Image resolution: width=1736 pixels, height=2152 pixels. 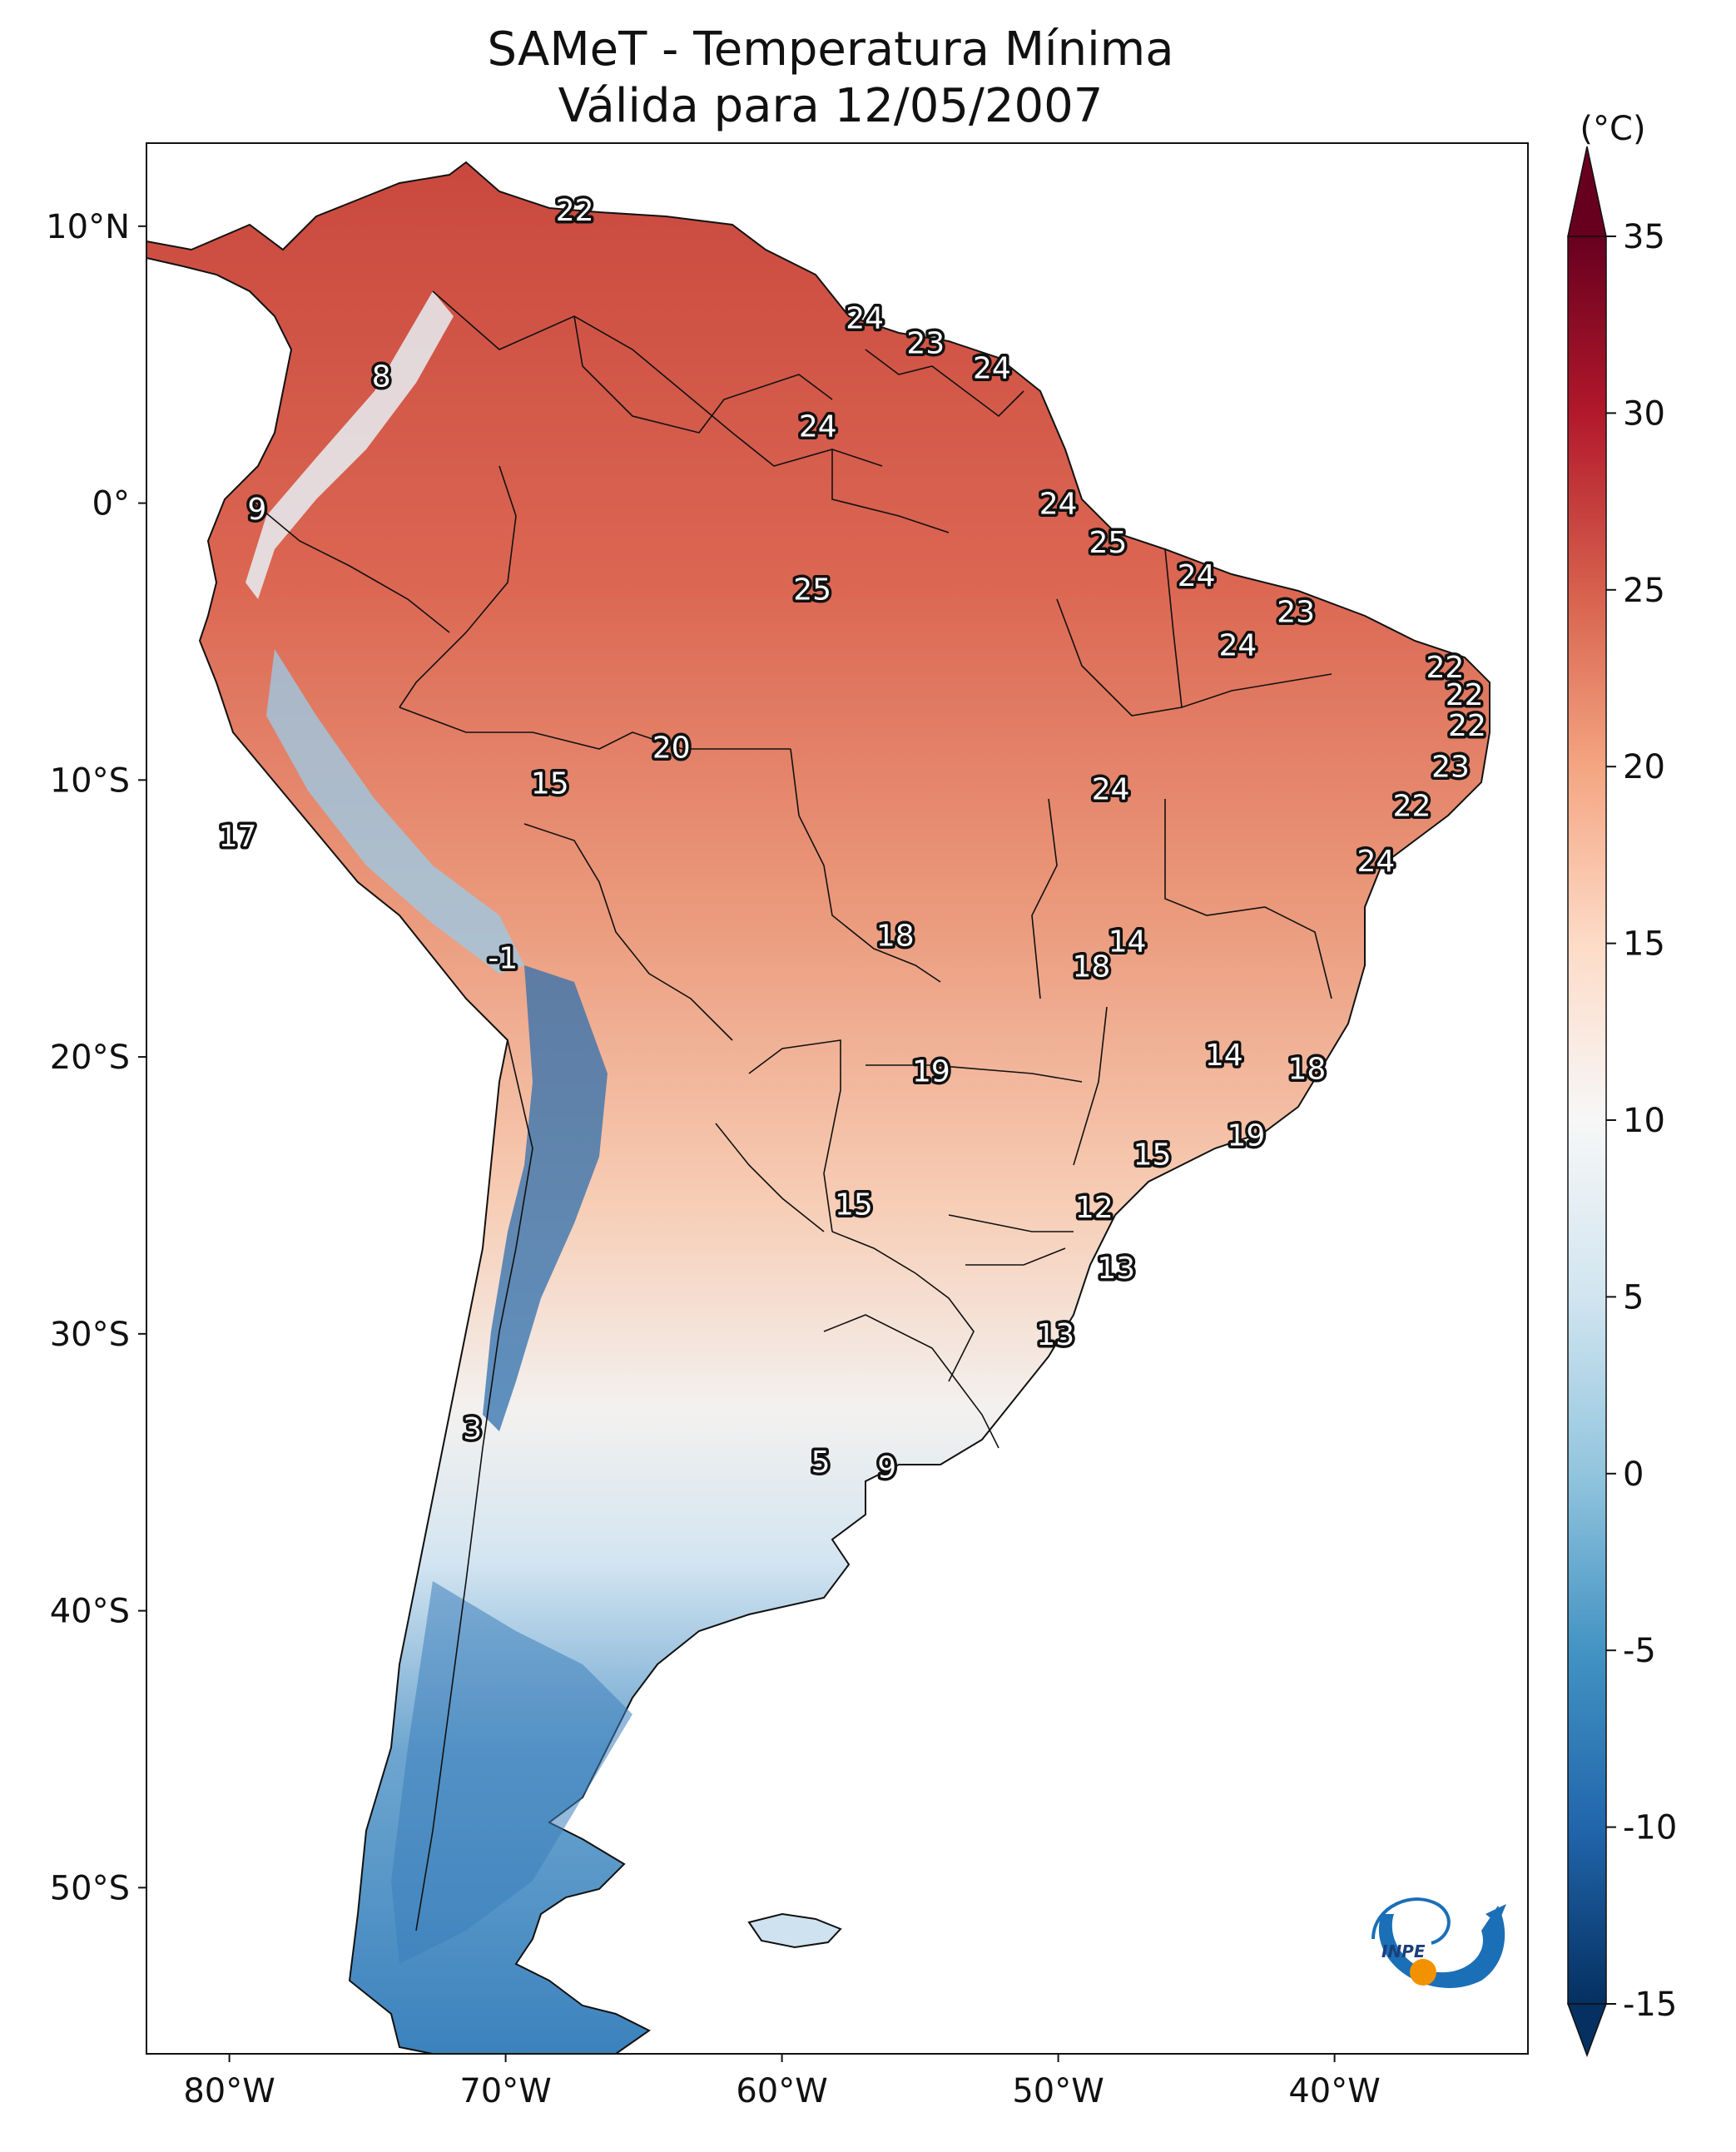 I want to click on logo-orbit, so click(x=1411, y=1921).